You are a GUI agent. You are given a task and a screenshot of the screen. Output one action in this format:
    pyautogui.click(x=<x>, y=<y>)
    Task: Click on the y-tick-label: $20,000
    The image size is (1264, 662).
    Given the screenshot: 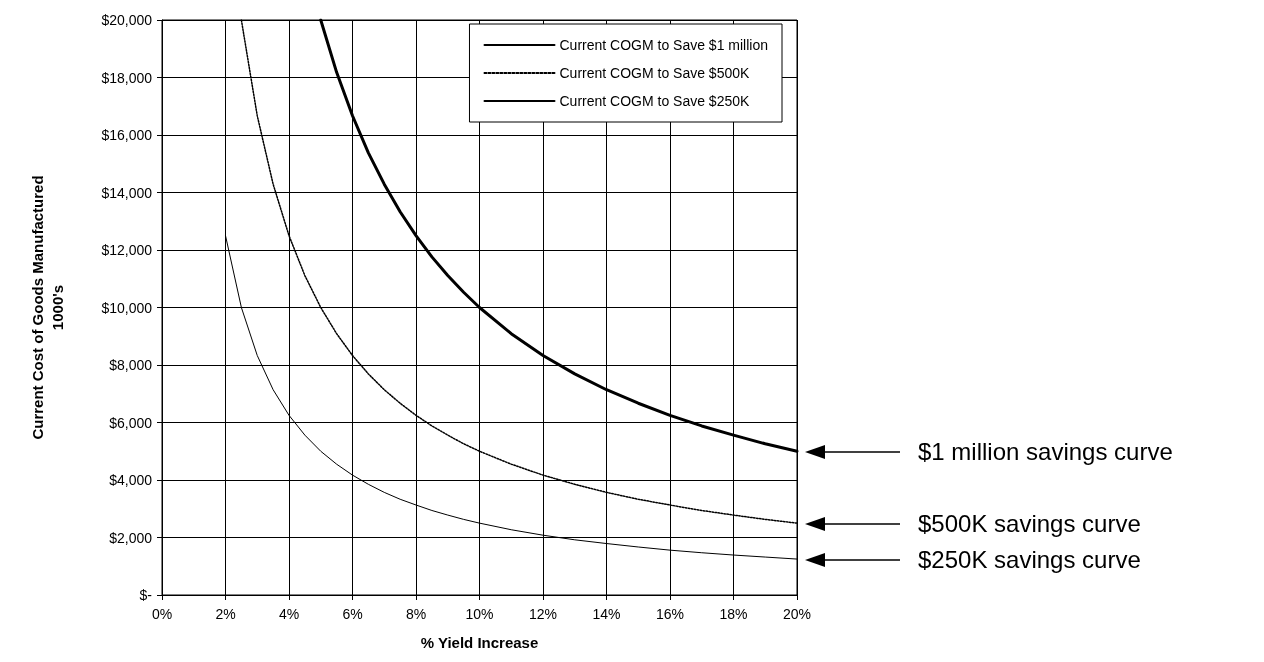 What is the action you would take?
    pyautogui.click(x=127, y=20)
    